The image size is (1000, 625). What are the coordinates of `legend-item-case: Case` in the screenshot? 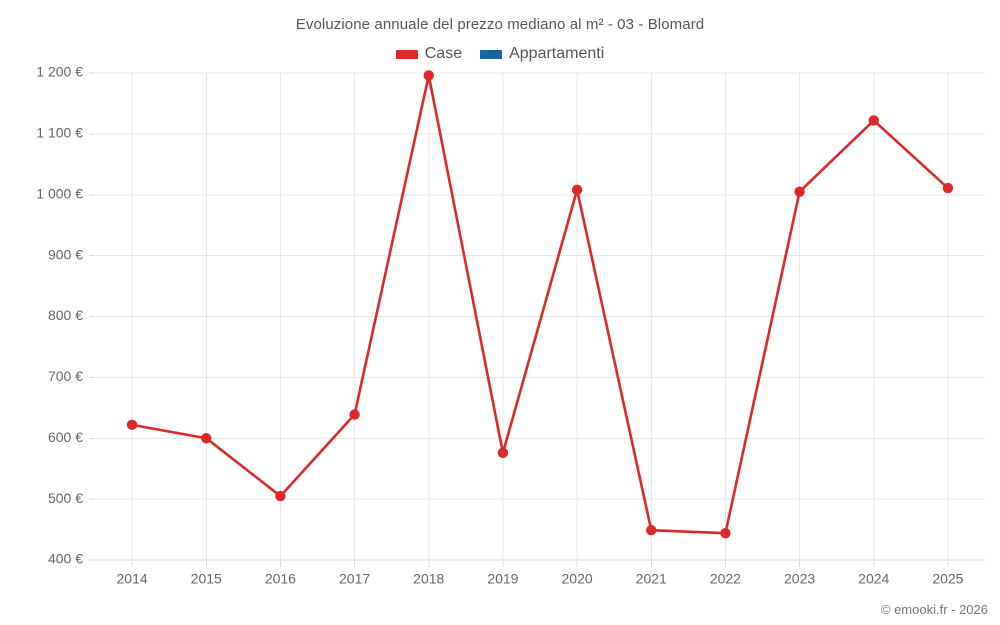 It's located at (429, 54).